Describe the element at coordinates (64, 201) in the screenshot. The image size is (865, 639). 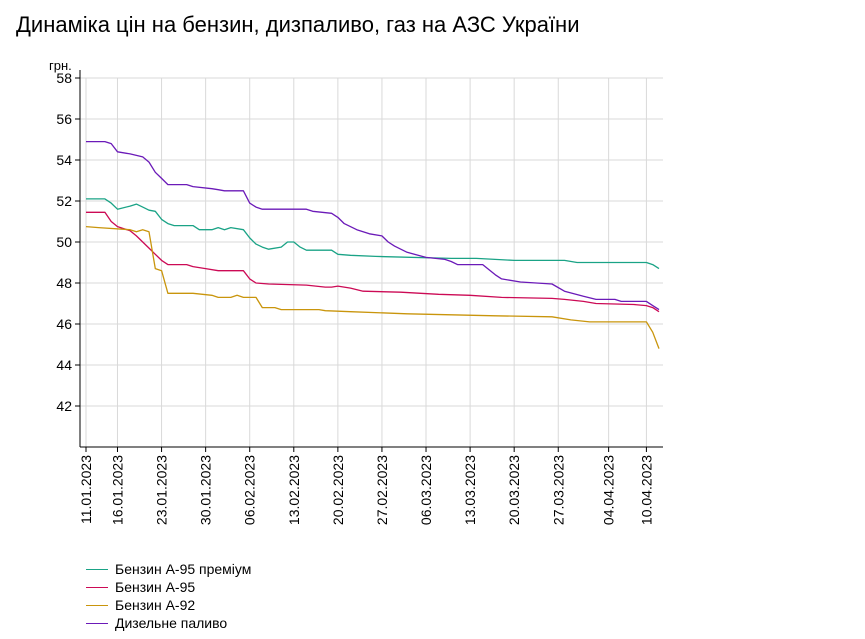
I see `y-tick-label: 52` at that location.